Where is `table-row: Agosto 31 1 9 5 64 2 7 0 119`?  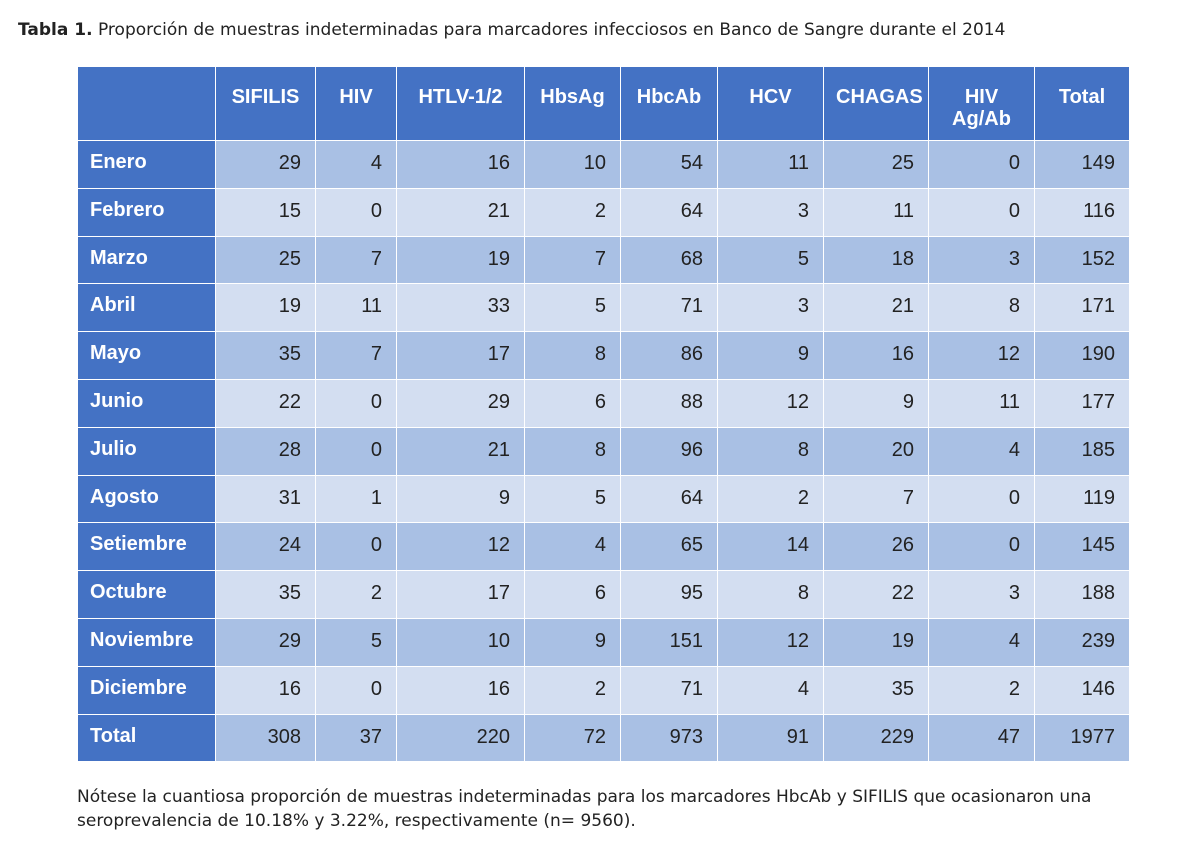 table-row: Agosto 31 1 9 5 64 2 7 0 119 is located at coordinates (603, 499).